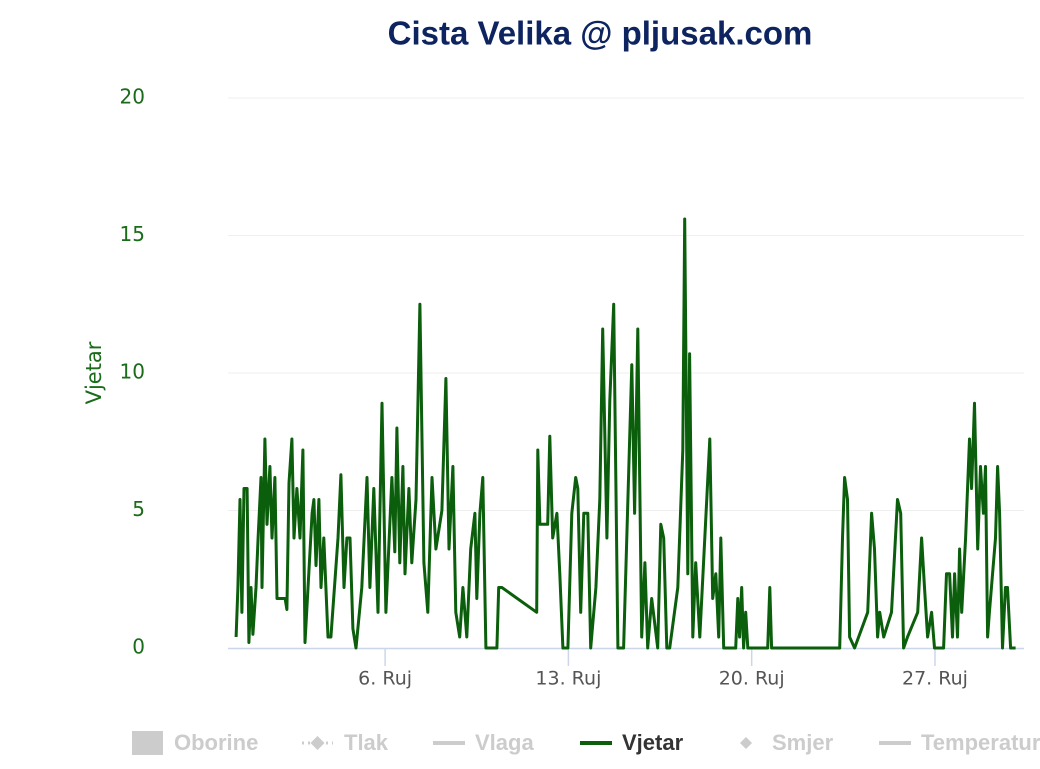  What do you see at coordinates (980, 742) in the screenshot?
I see `legend-item: Temperatura` at bounding box center [980, 742].